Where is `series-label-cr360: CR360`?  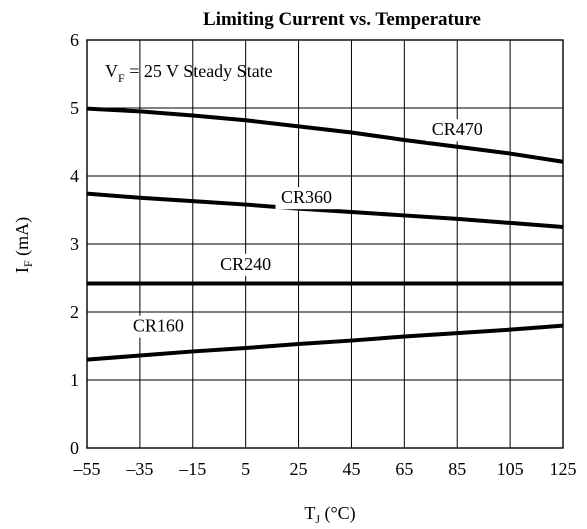 series-label-cr360: CR360 is located at coordinates (306, 197).